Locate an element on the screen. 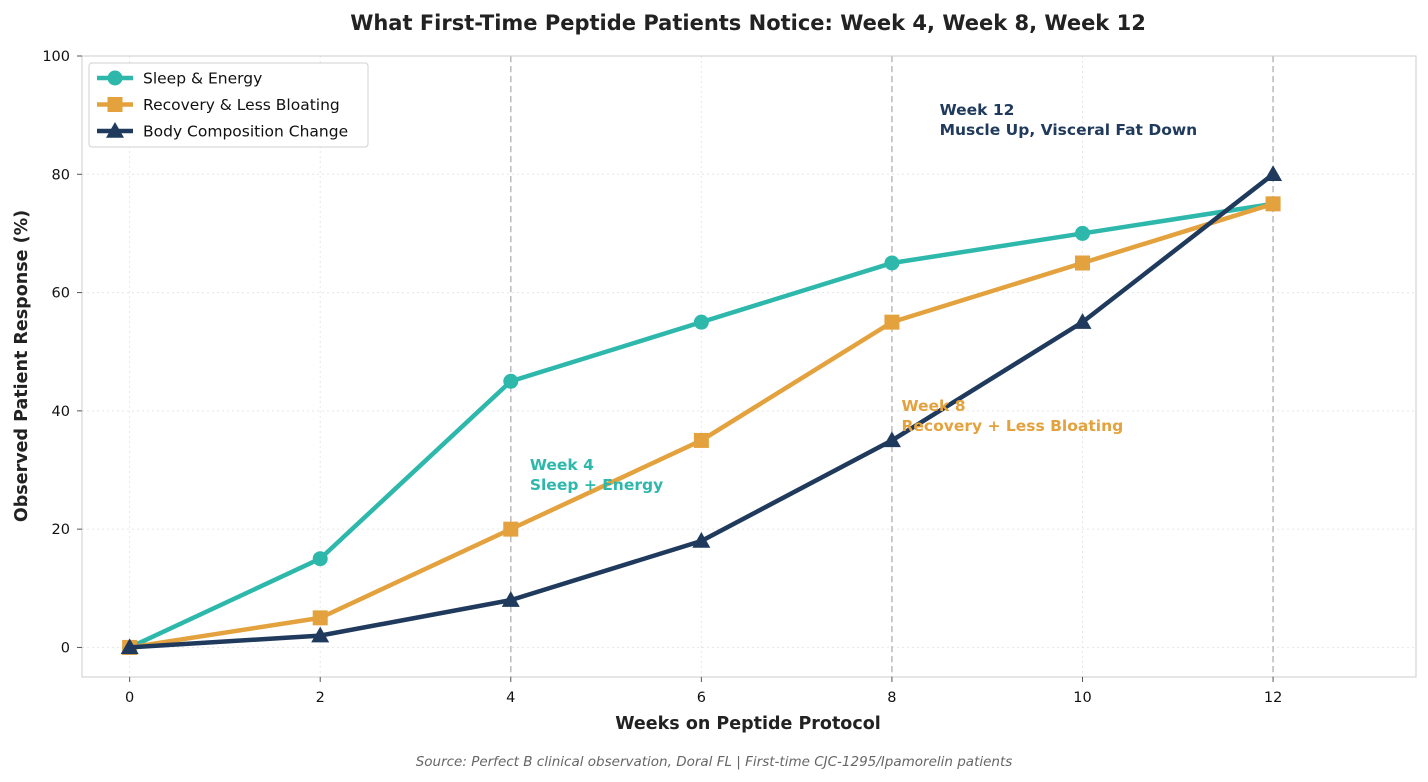 The image size is (1428, 782). x-tick-label: 10 is located at coordinates (1082, 698).